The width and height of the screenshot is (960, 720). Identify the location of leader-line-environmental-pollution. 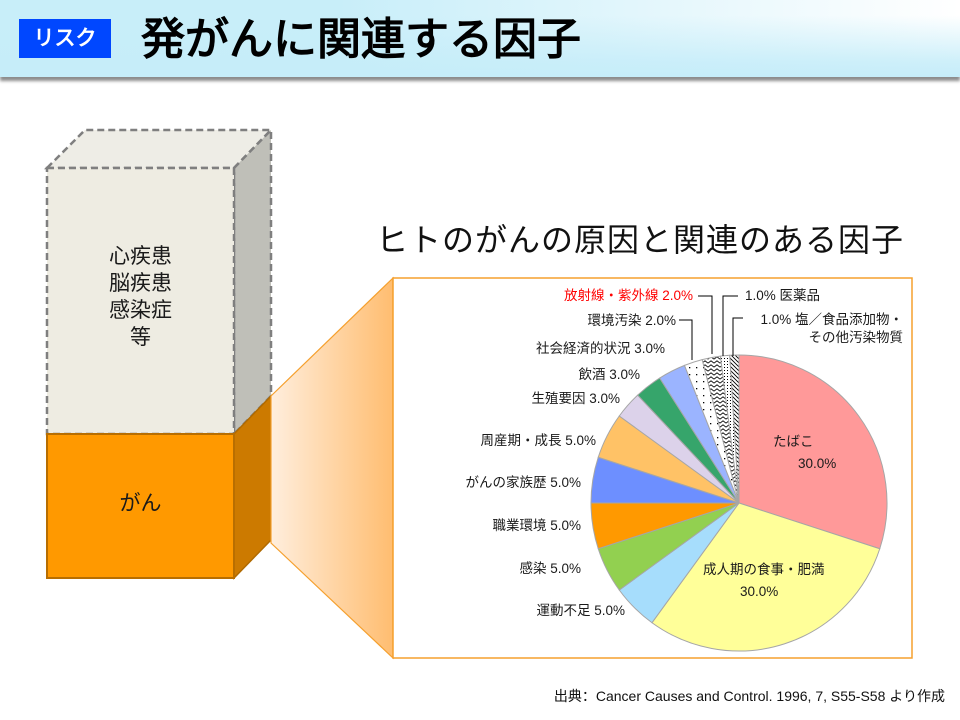
(686, 339).